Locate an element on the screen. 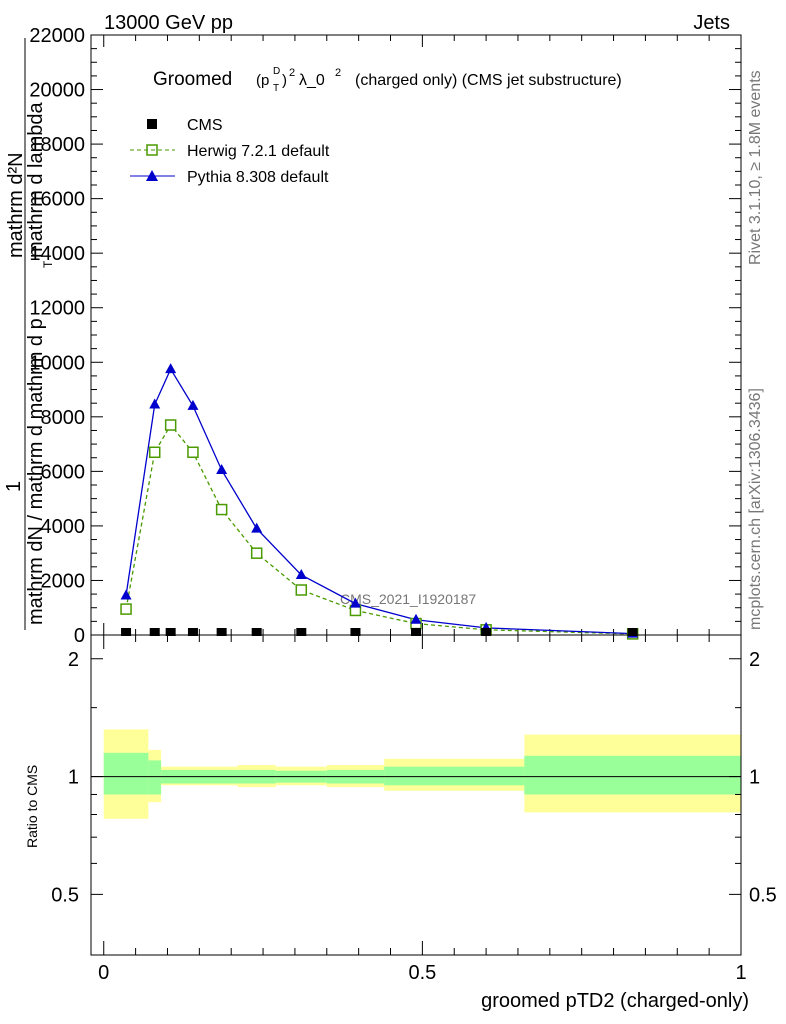  ylabel-one: 1 is located at coordinates (14, 486).